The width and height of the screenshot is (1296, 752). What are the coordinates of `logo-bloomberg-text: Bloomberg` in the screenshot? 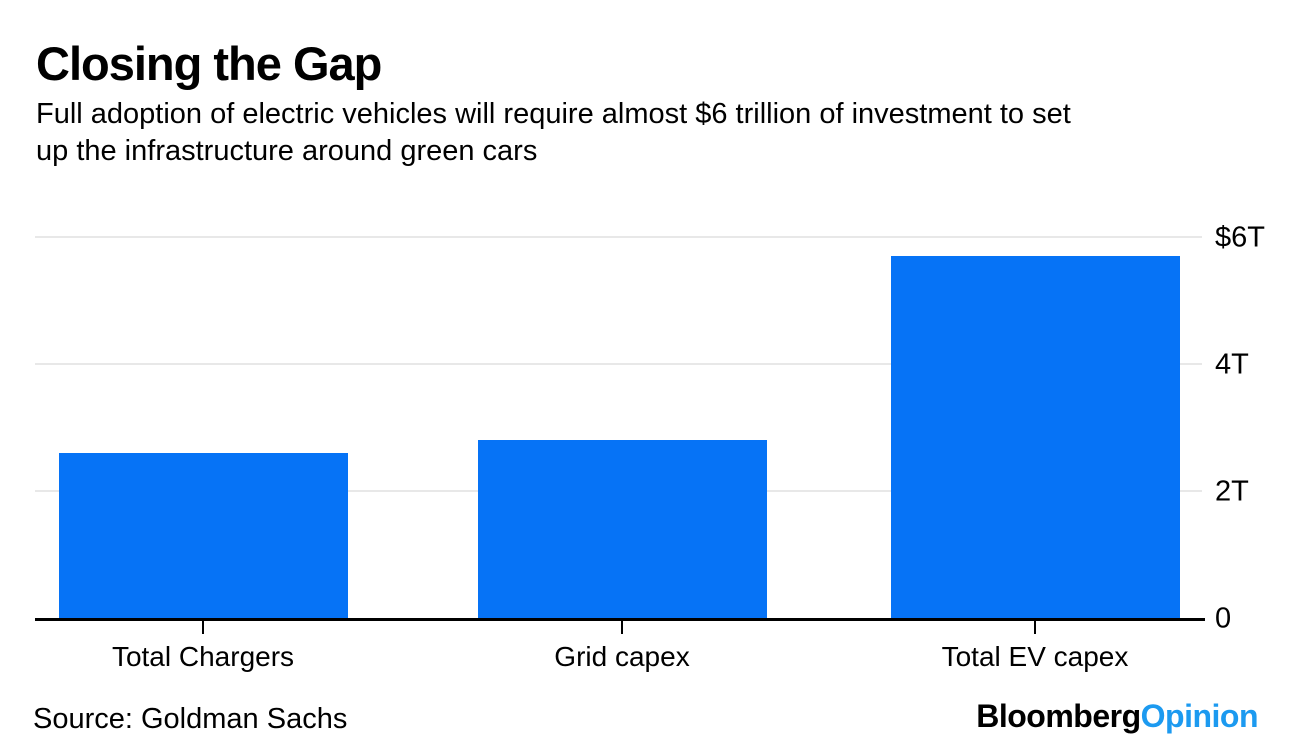 It's located at (1058, 716).